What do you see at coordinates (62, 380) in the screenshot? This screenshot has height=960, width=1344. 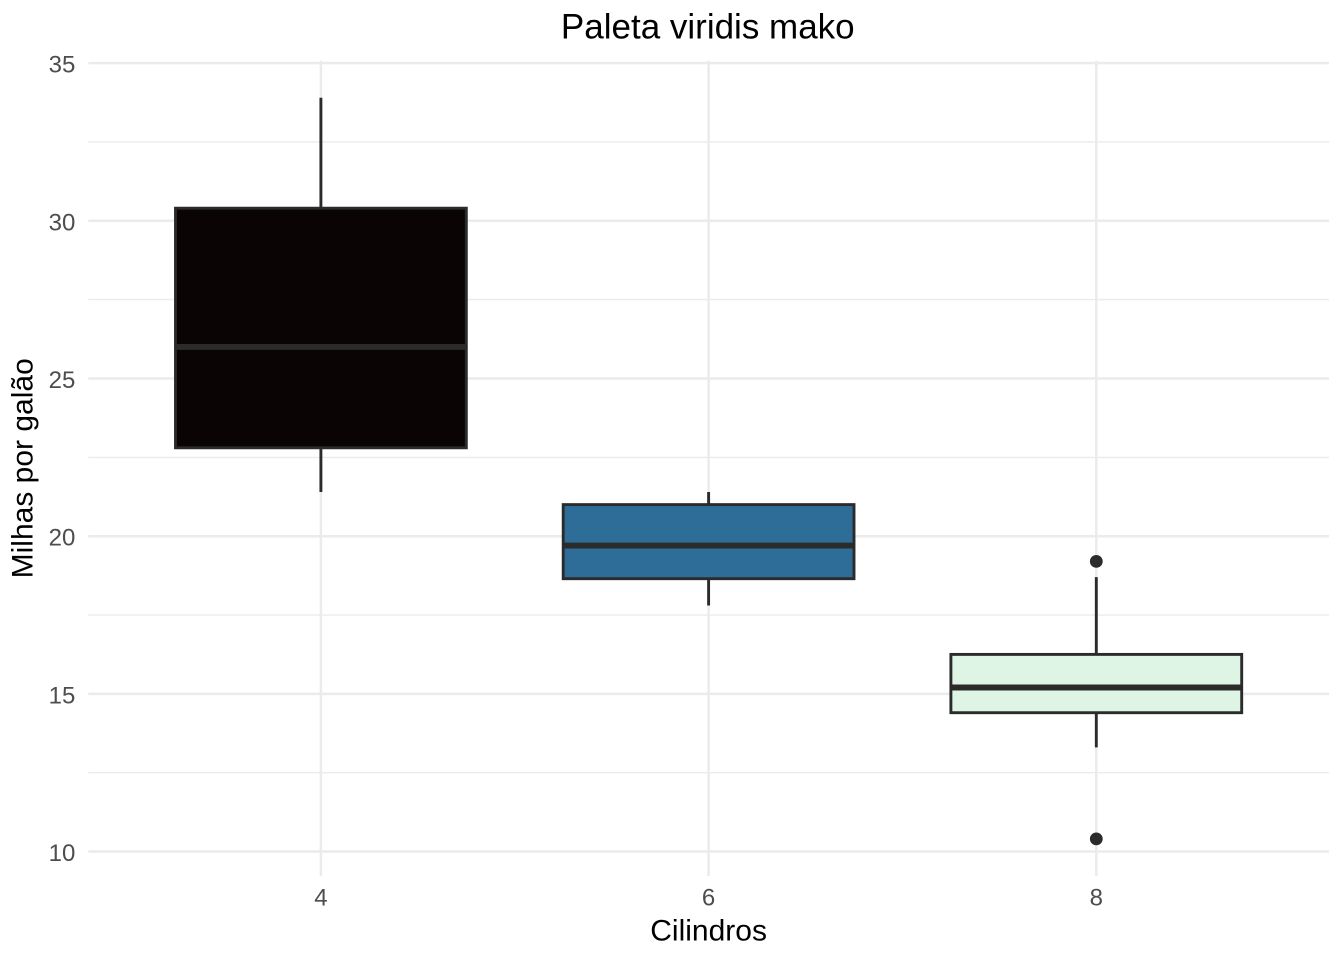 I see `svg-text: 25` at bounding box center [62, 380].